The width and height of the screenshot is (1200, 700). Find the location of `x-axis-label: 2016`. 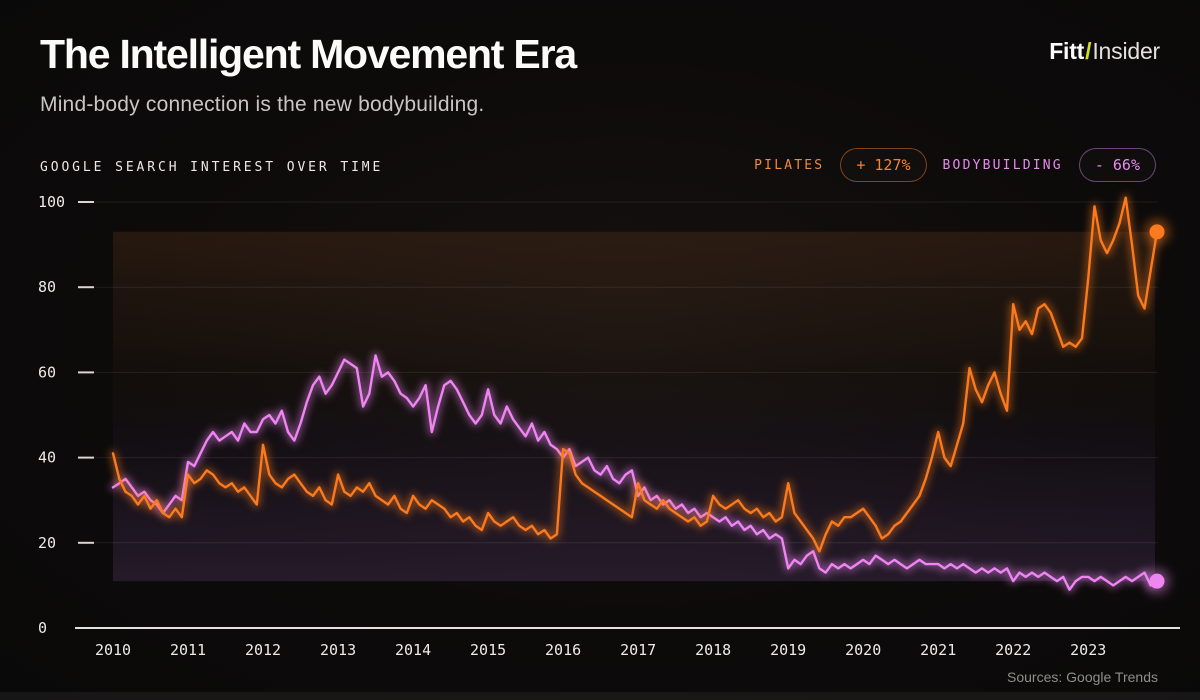

x-axis-label: 2016 is located at coordinates (563, 650).